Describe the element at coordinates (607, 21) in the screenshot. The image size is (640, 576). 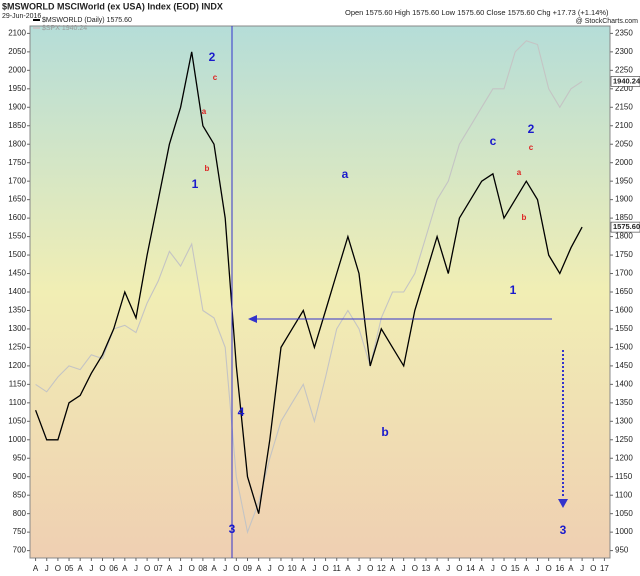
I see `credit: @ StockCharts.com` at that location.